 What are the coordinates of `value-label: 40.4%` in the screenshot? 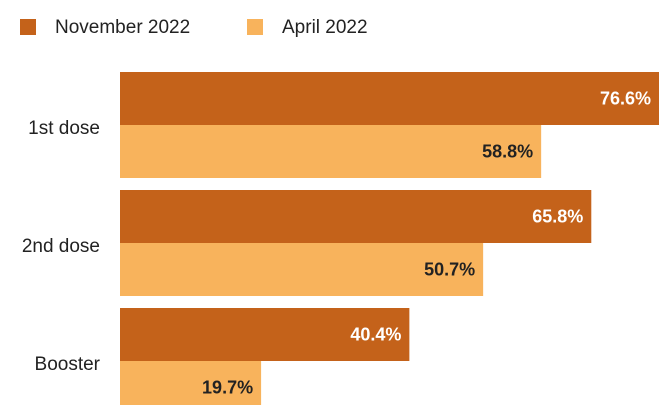 It's located at (375, 334).